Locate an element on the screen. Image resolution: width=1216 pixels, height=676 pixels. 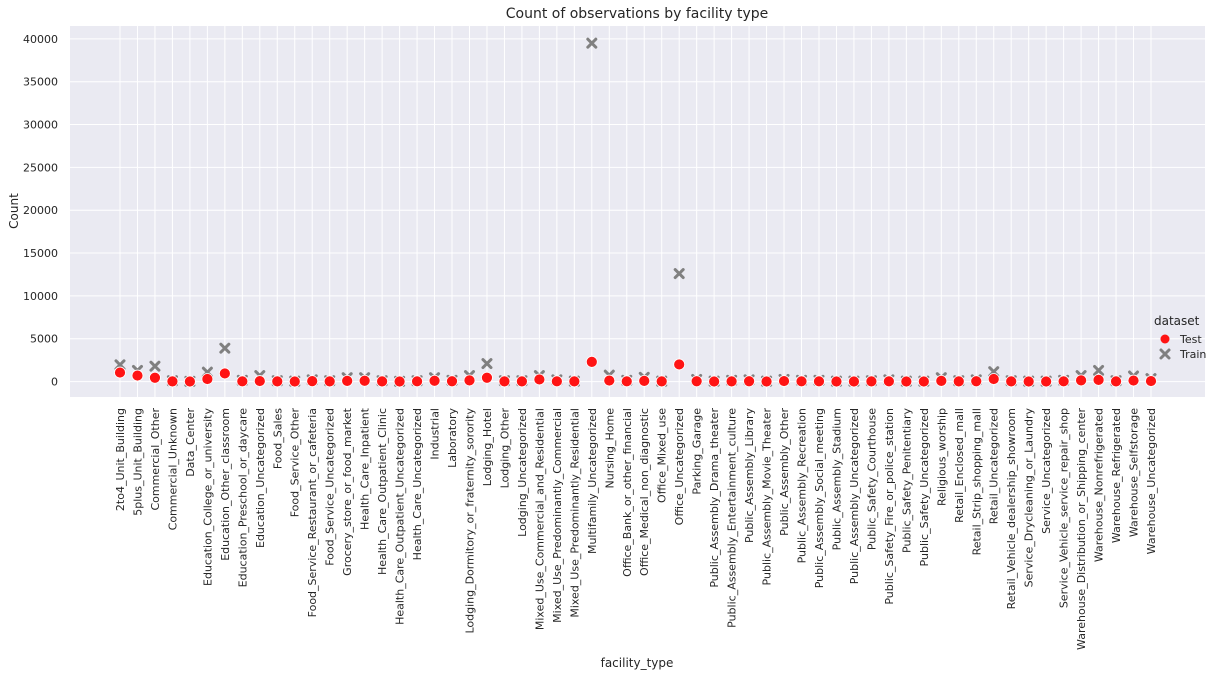
legend-marker-test is located at coordinates (1165, 339).